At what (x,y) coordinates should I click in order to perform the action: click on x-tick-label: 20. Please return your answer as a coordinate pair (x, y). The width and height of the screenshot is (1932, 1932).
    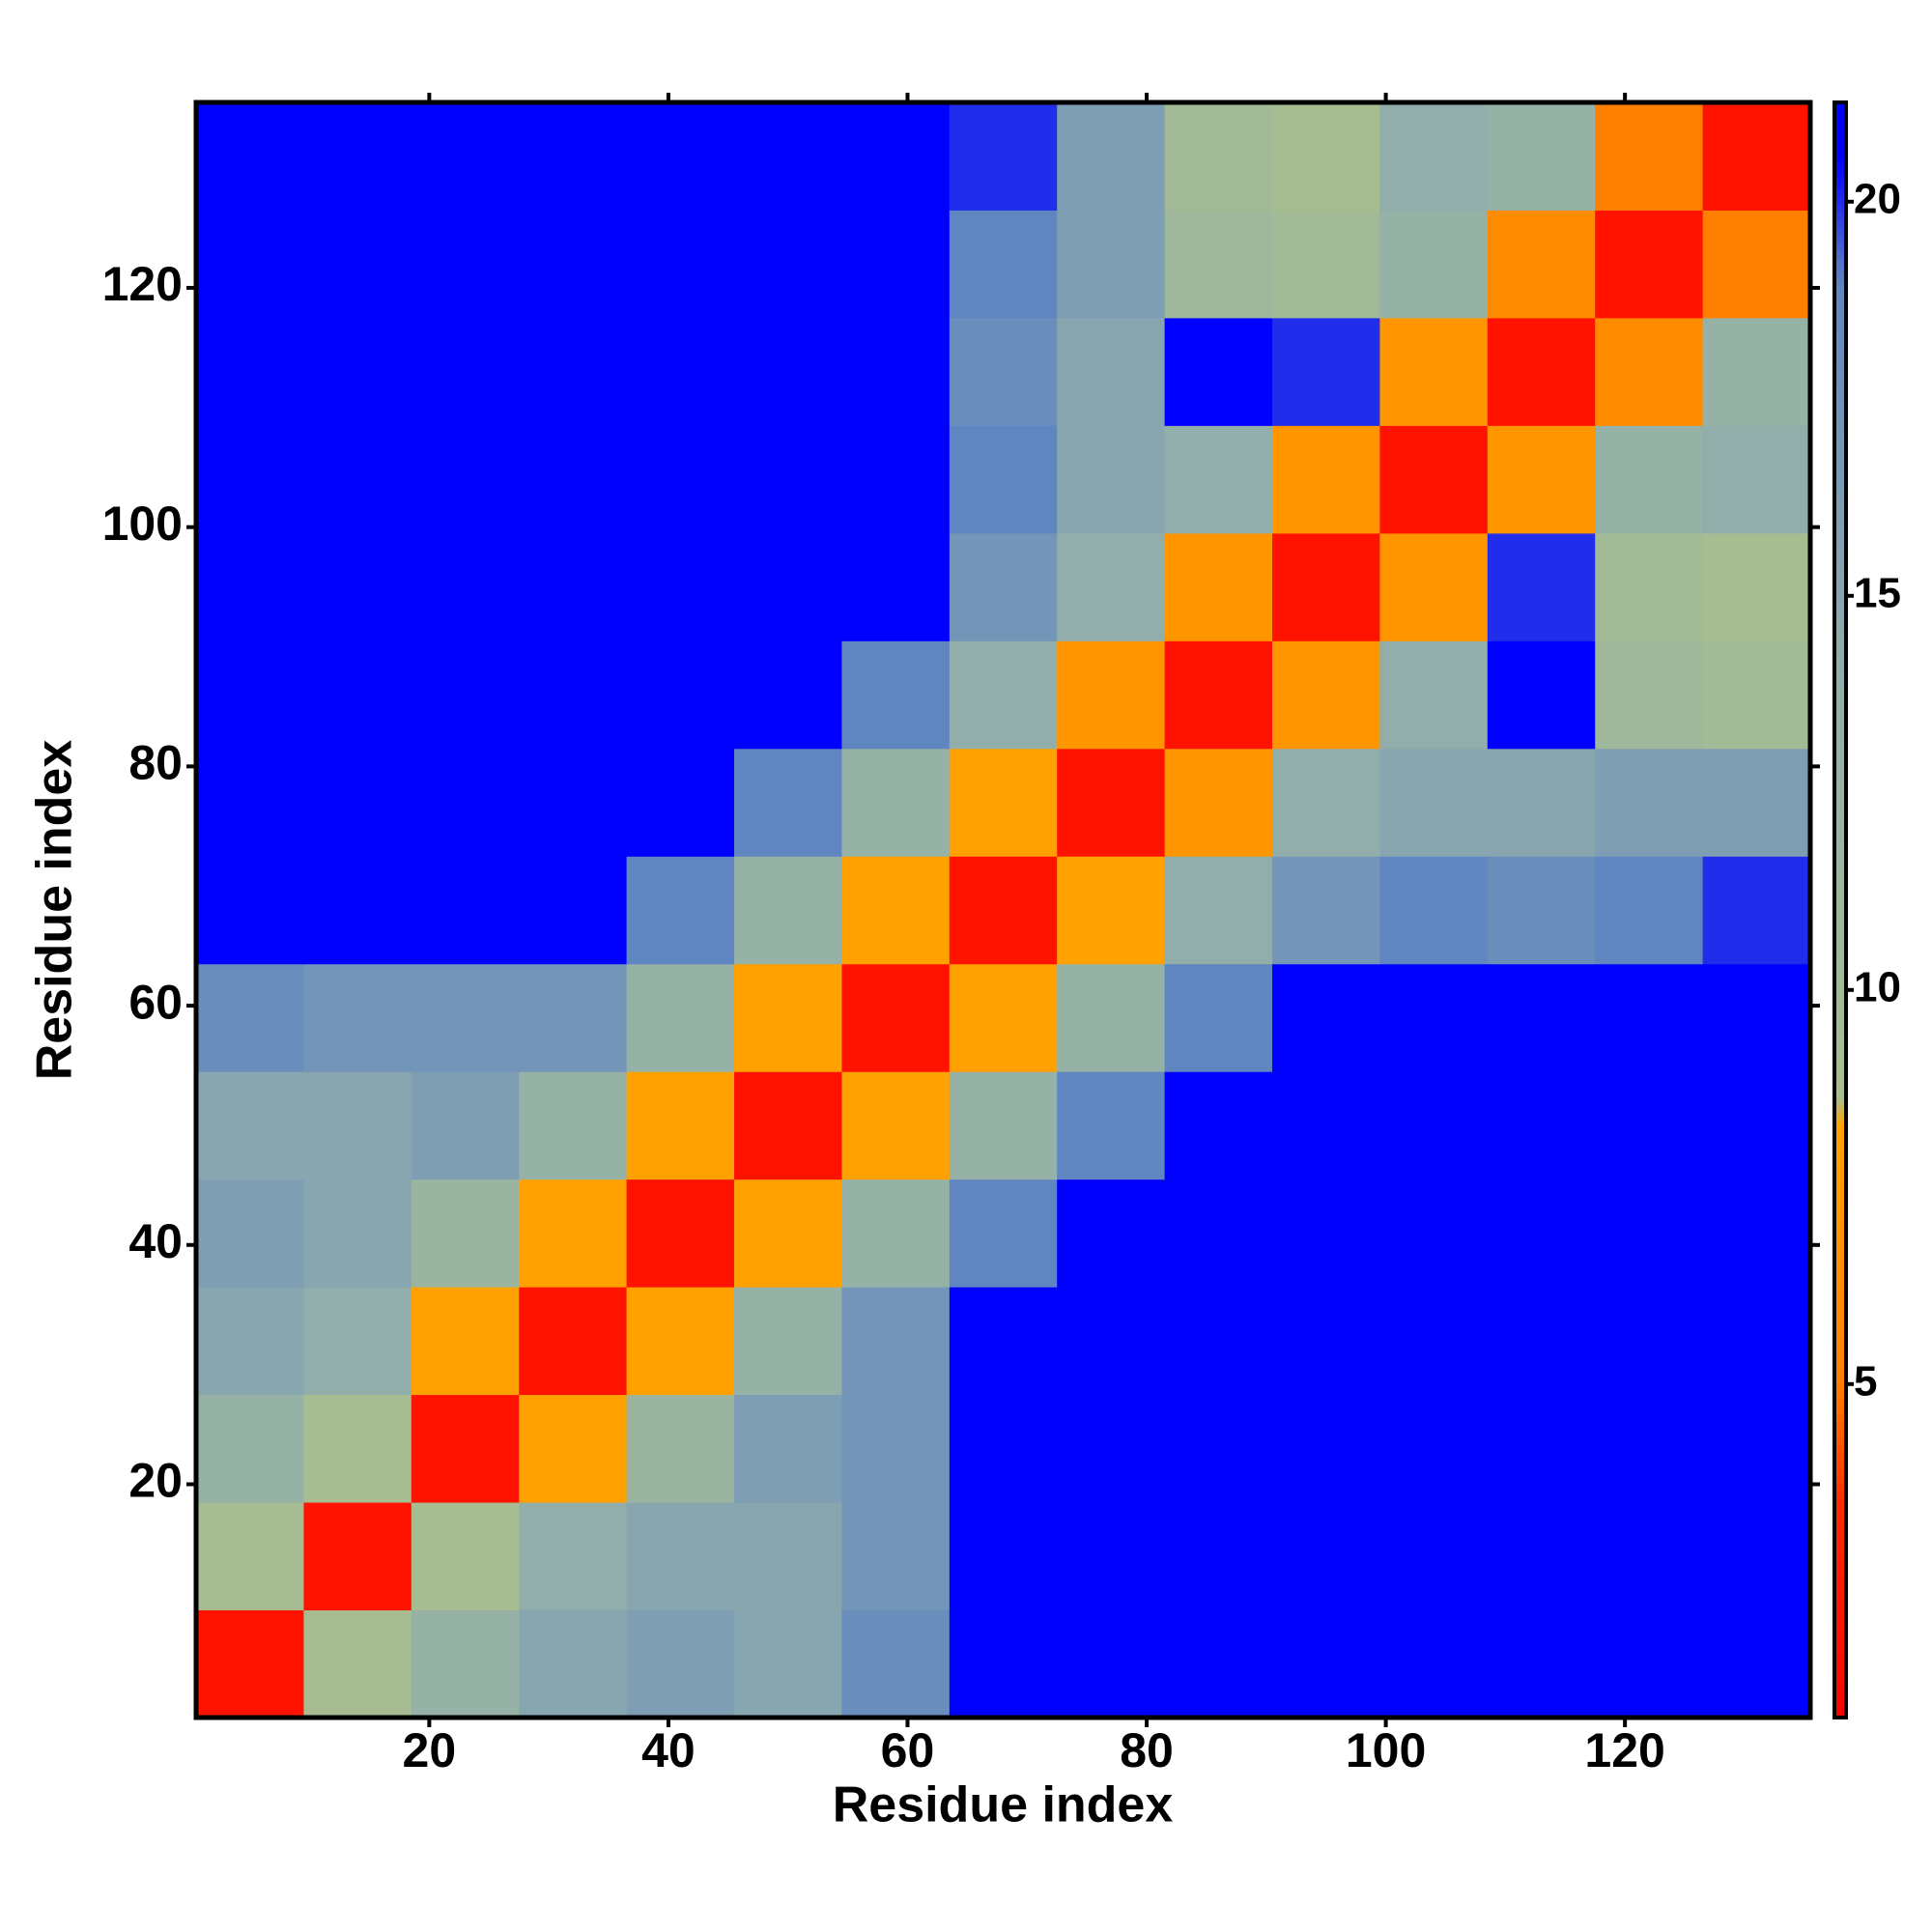
    Looking at the image, I should click on (430, 1750).